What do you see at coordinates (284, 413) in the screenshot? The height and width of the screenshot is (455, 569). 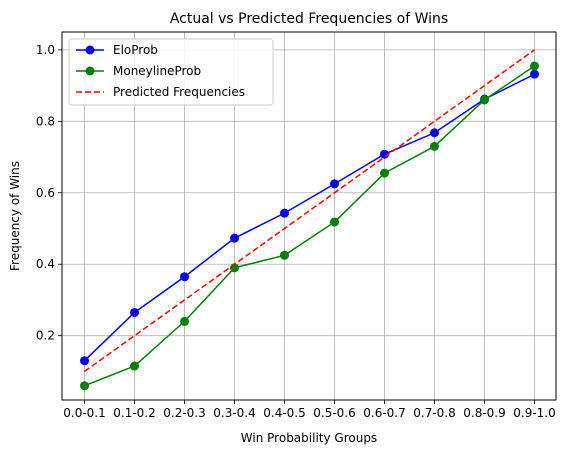 I see `x-tick-label: 0.4-0.5` at bounding box center [284, 413].